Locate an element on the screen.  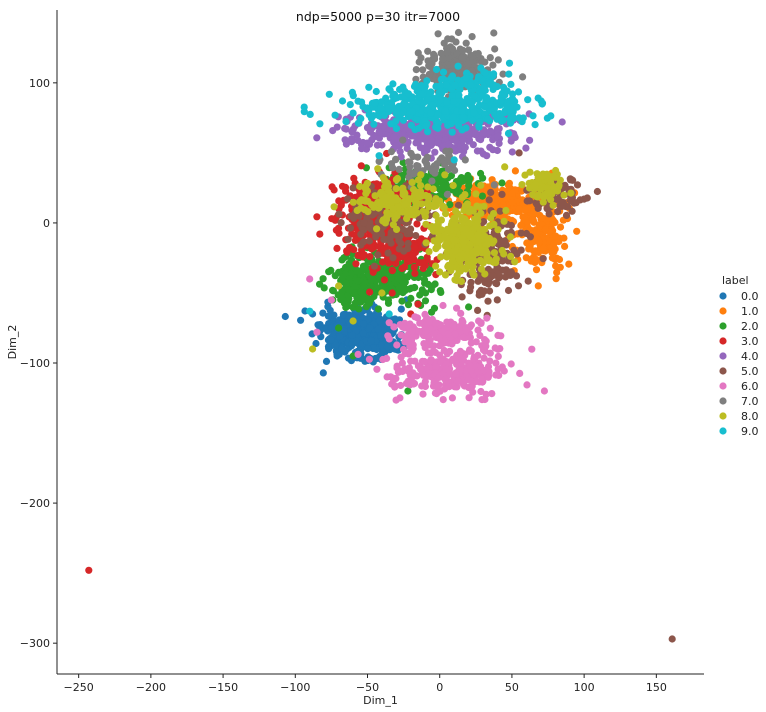
x-tick-label: 50 is located at coordinates (512, 687).